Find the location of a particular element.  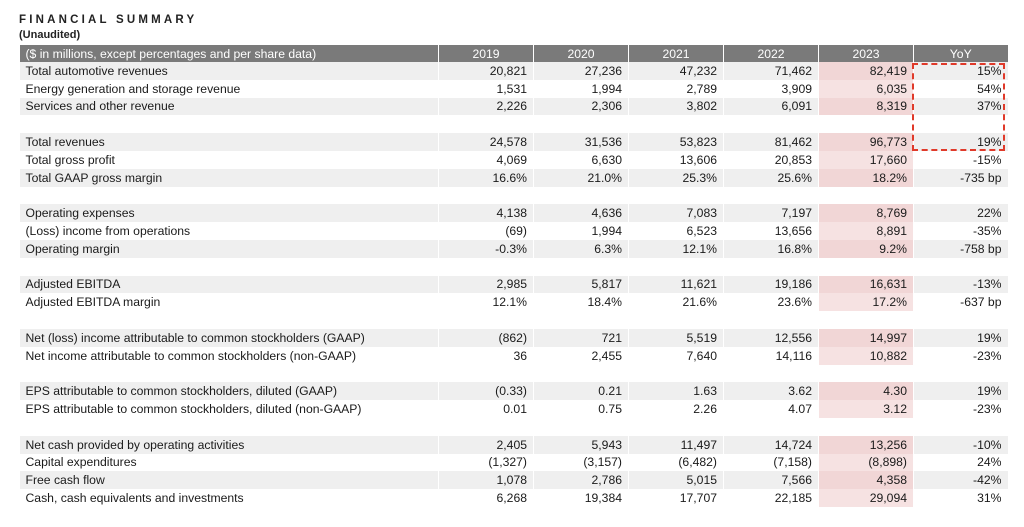

value-cell-2022: (7,158) is located at coordinates (771, 462).